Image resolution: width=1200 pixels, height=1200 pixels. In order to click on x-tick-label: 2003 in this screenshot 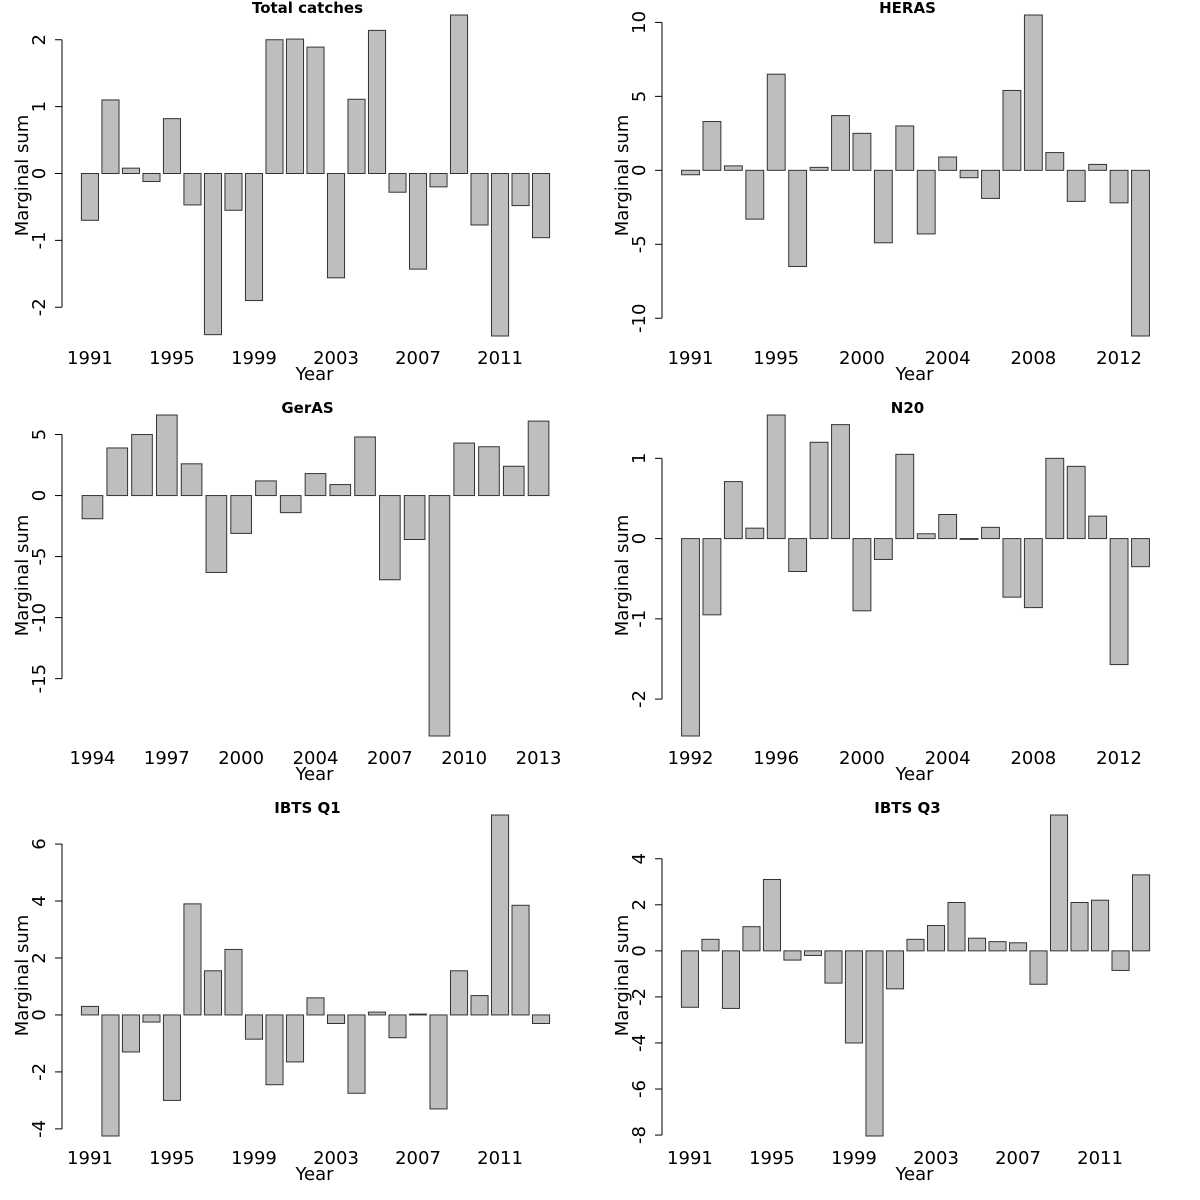, I will do `click(336, 1158)`.